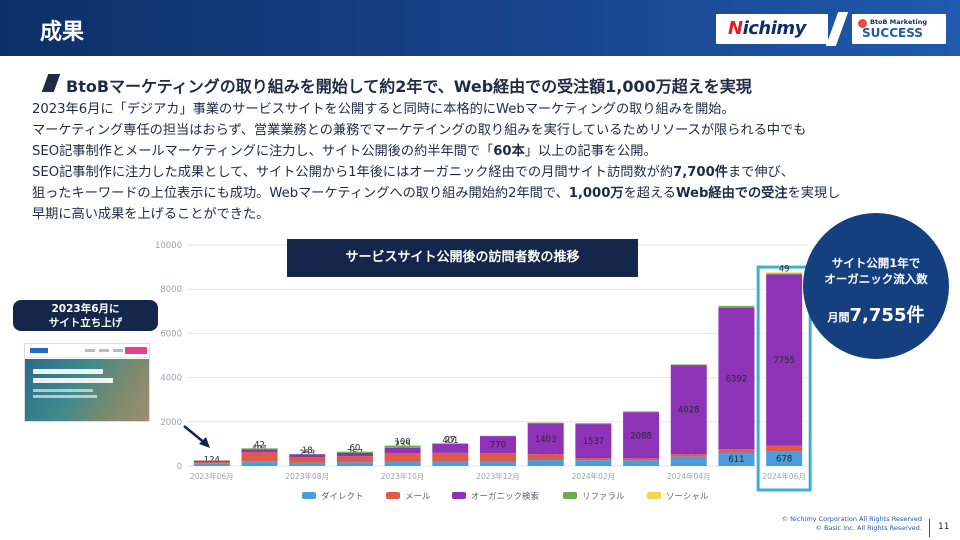 The height and width of the screenshot is (540, 960). What do you see at coordinates (168, 246) in the screenshot?
I see `y-tick-label: 10000` at bounding box center [168, 246].